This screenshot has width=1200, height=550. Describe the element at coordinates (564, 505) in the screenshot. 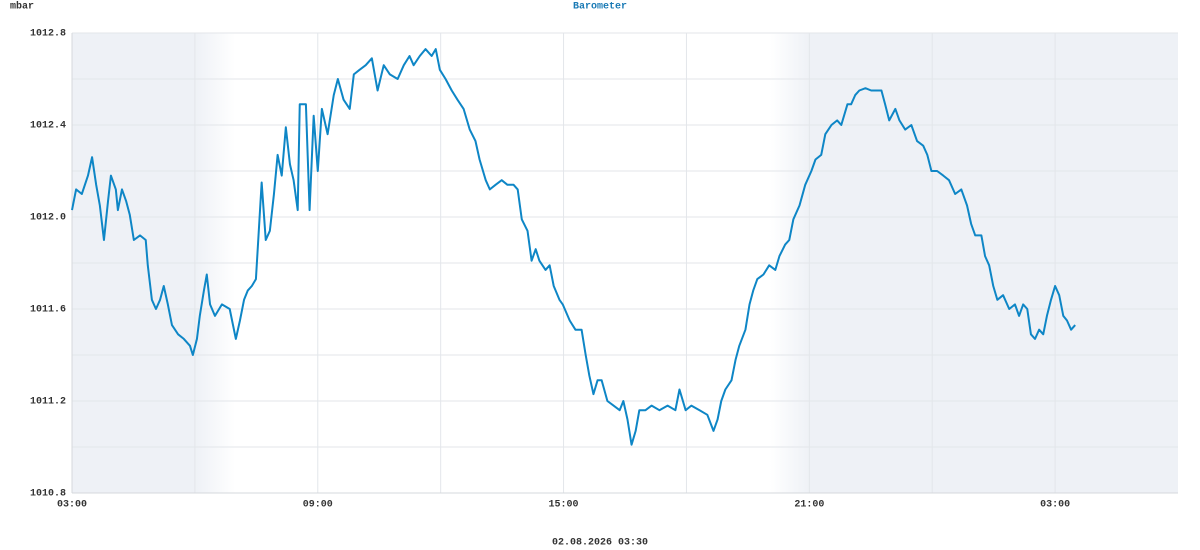

I see `x-tick-label: 15:00` at that location.